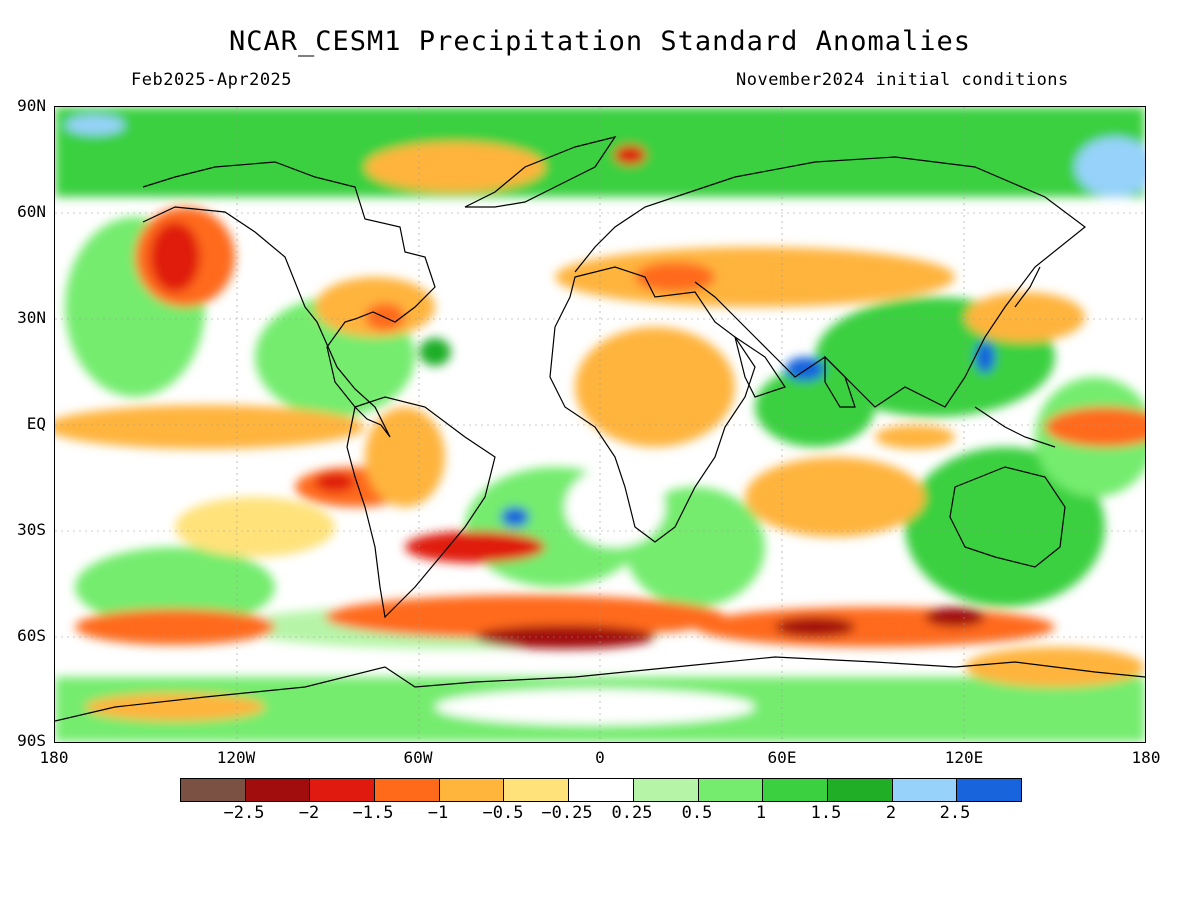 The image size is (1200, 900). Describe the element at coordinates (31, 317) in the screenshot. I see `lat-label-30n: 30N` at that location.